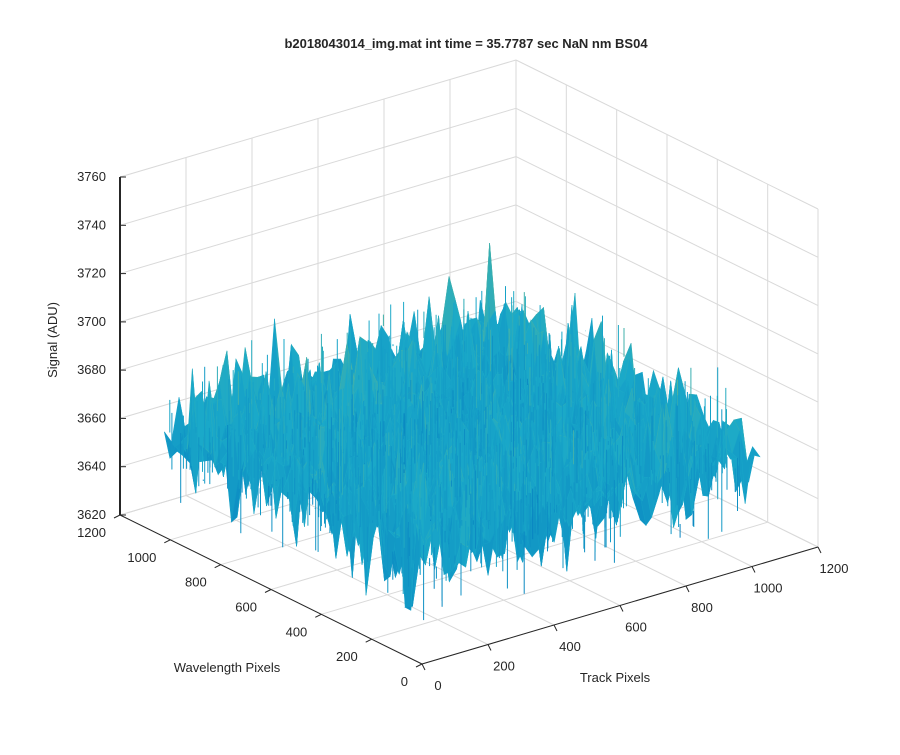  I want to click on z-tick-label: 3720, so click(91, 273).